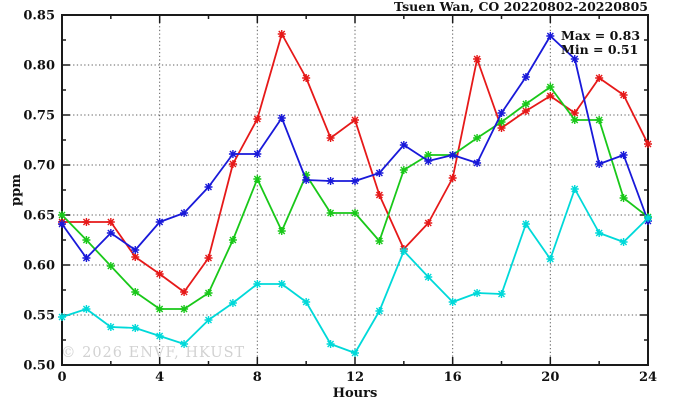 Image resolution: width=674 pixels, height=409 pixels. What do you see at coordinates (39, 66) in the screenshot?
I see `y-tick-label: 0.80` at bounding box center [39, 66].